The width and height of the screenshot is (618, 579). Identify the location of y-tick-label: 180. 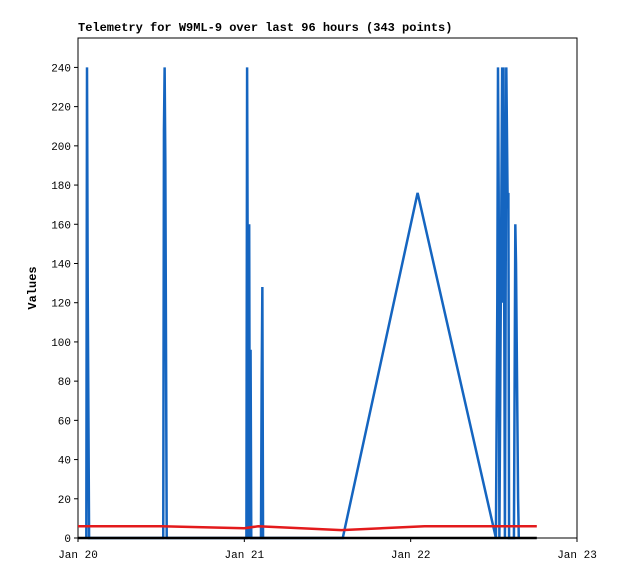
(61, 187).